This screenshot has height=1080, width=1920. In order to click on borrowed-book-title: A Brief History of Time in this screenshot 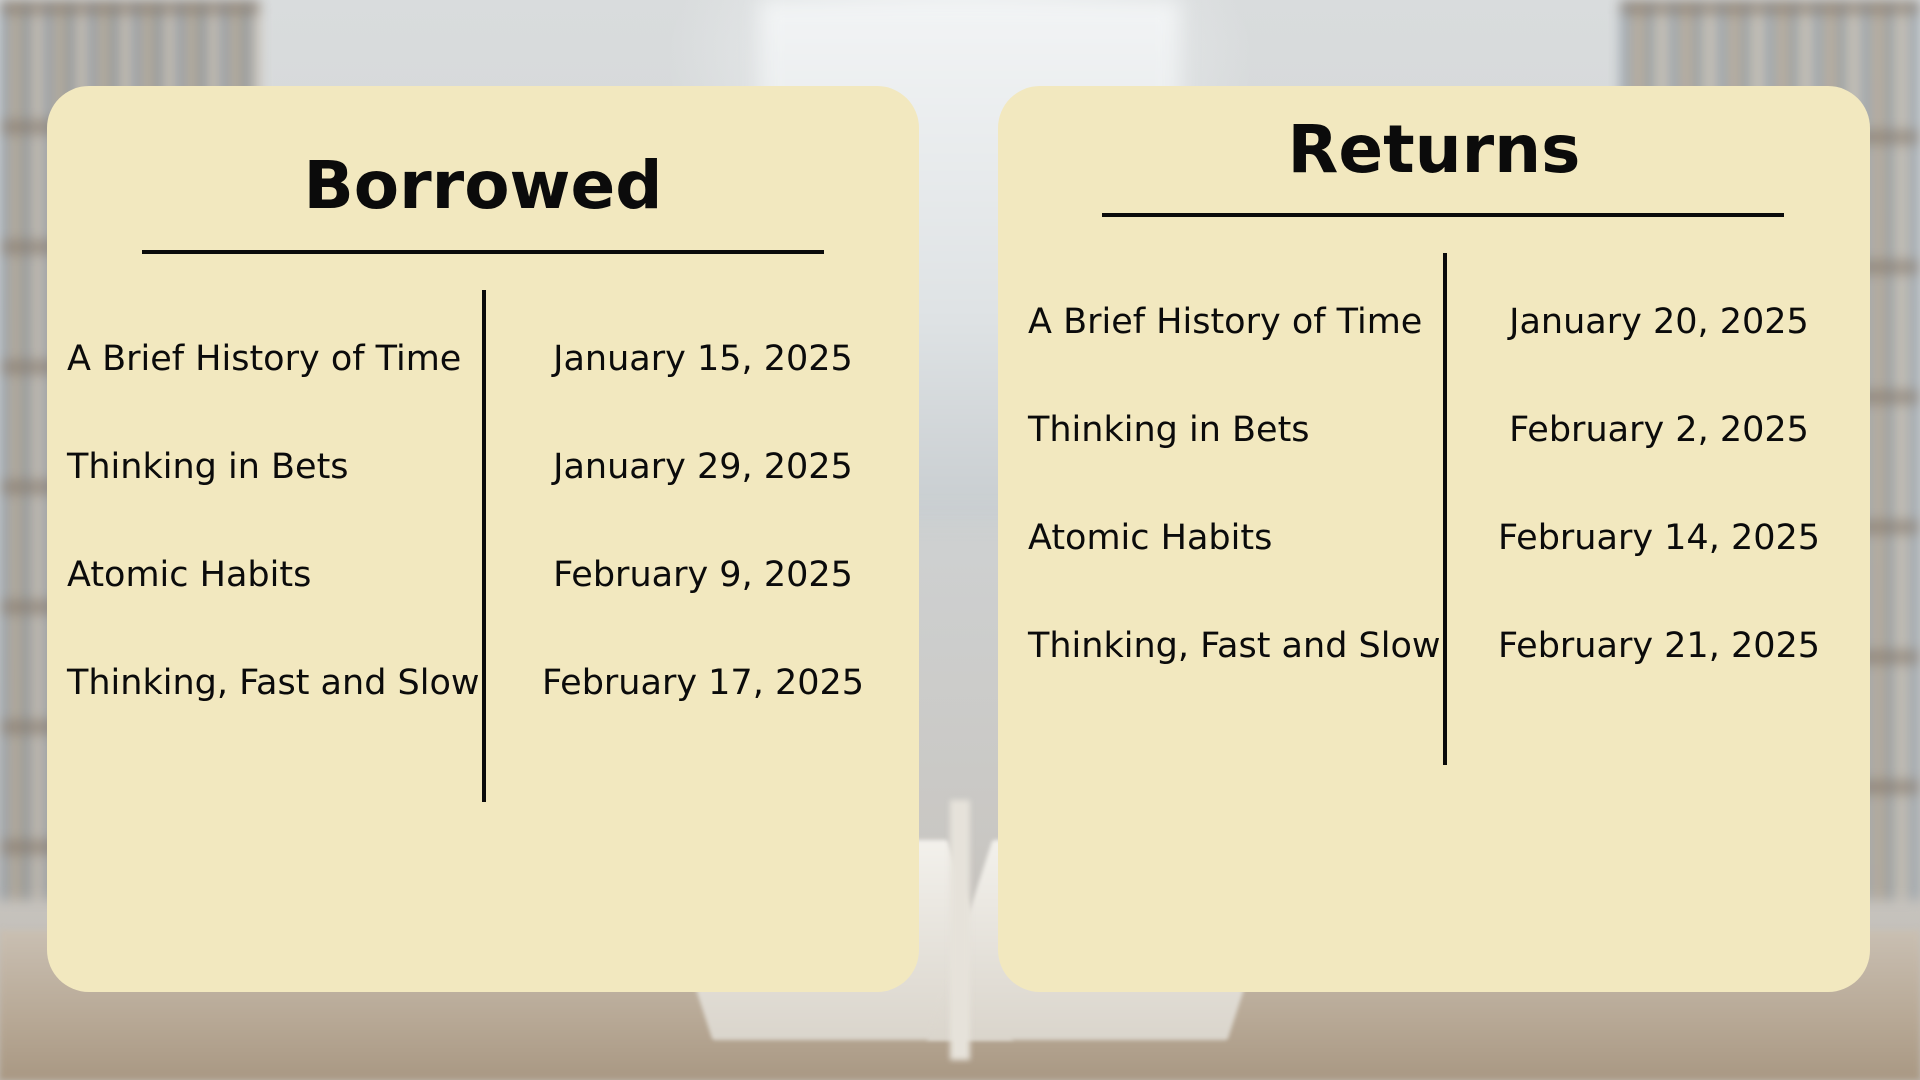, I will do `click(264, 359)`.